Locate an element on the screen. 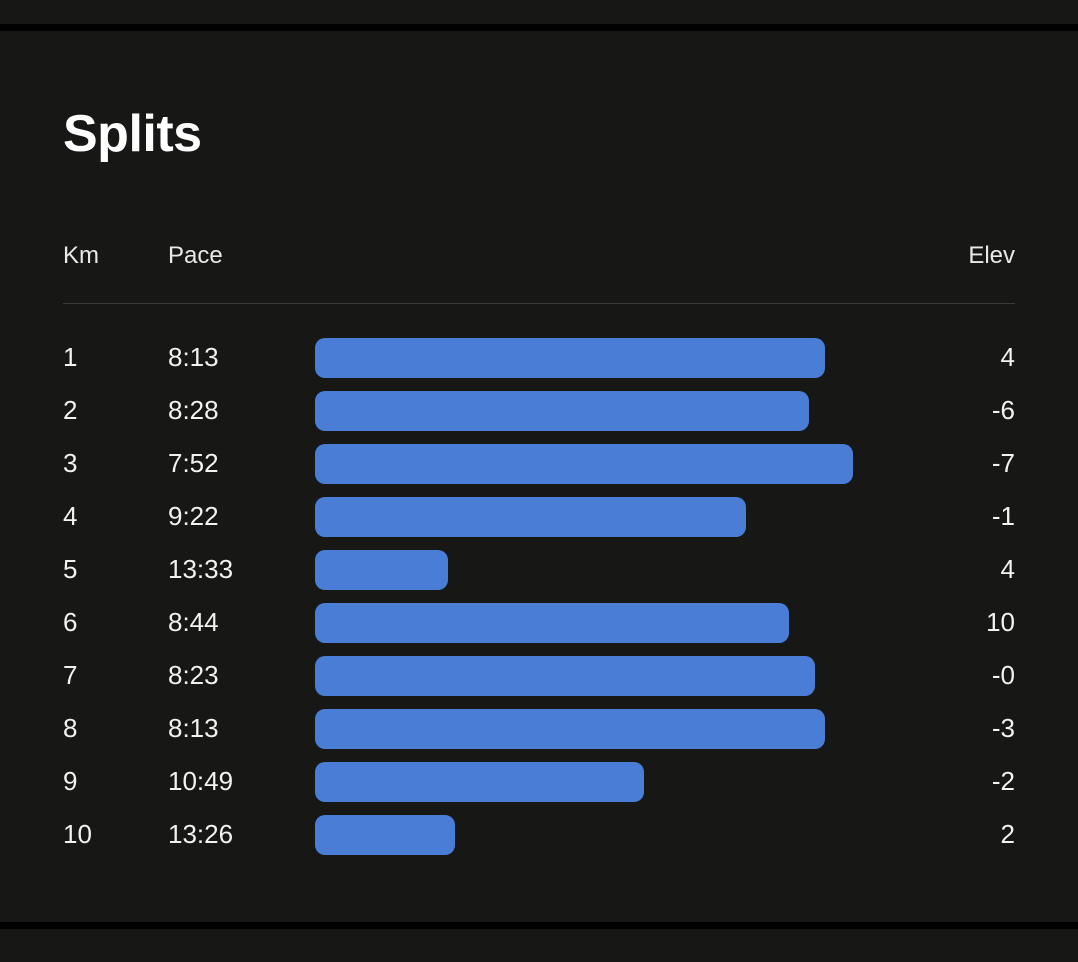 Image resolution: width=1078 pixels, height=962 pixels. split-km: 1 is located at coordinates (70, 357).